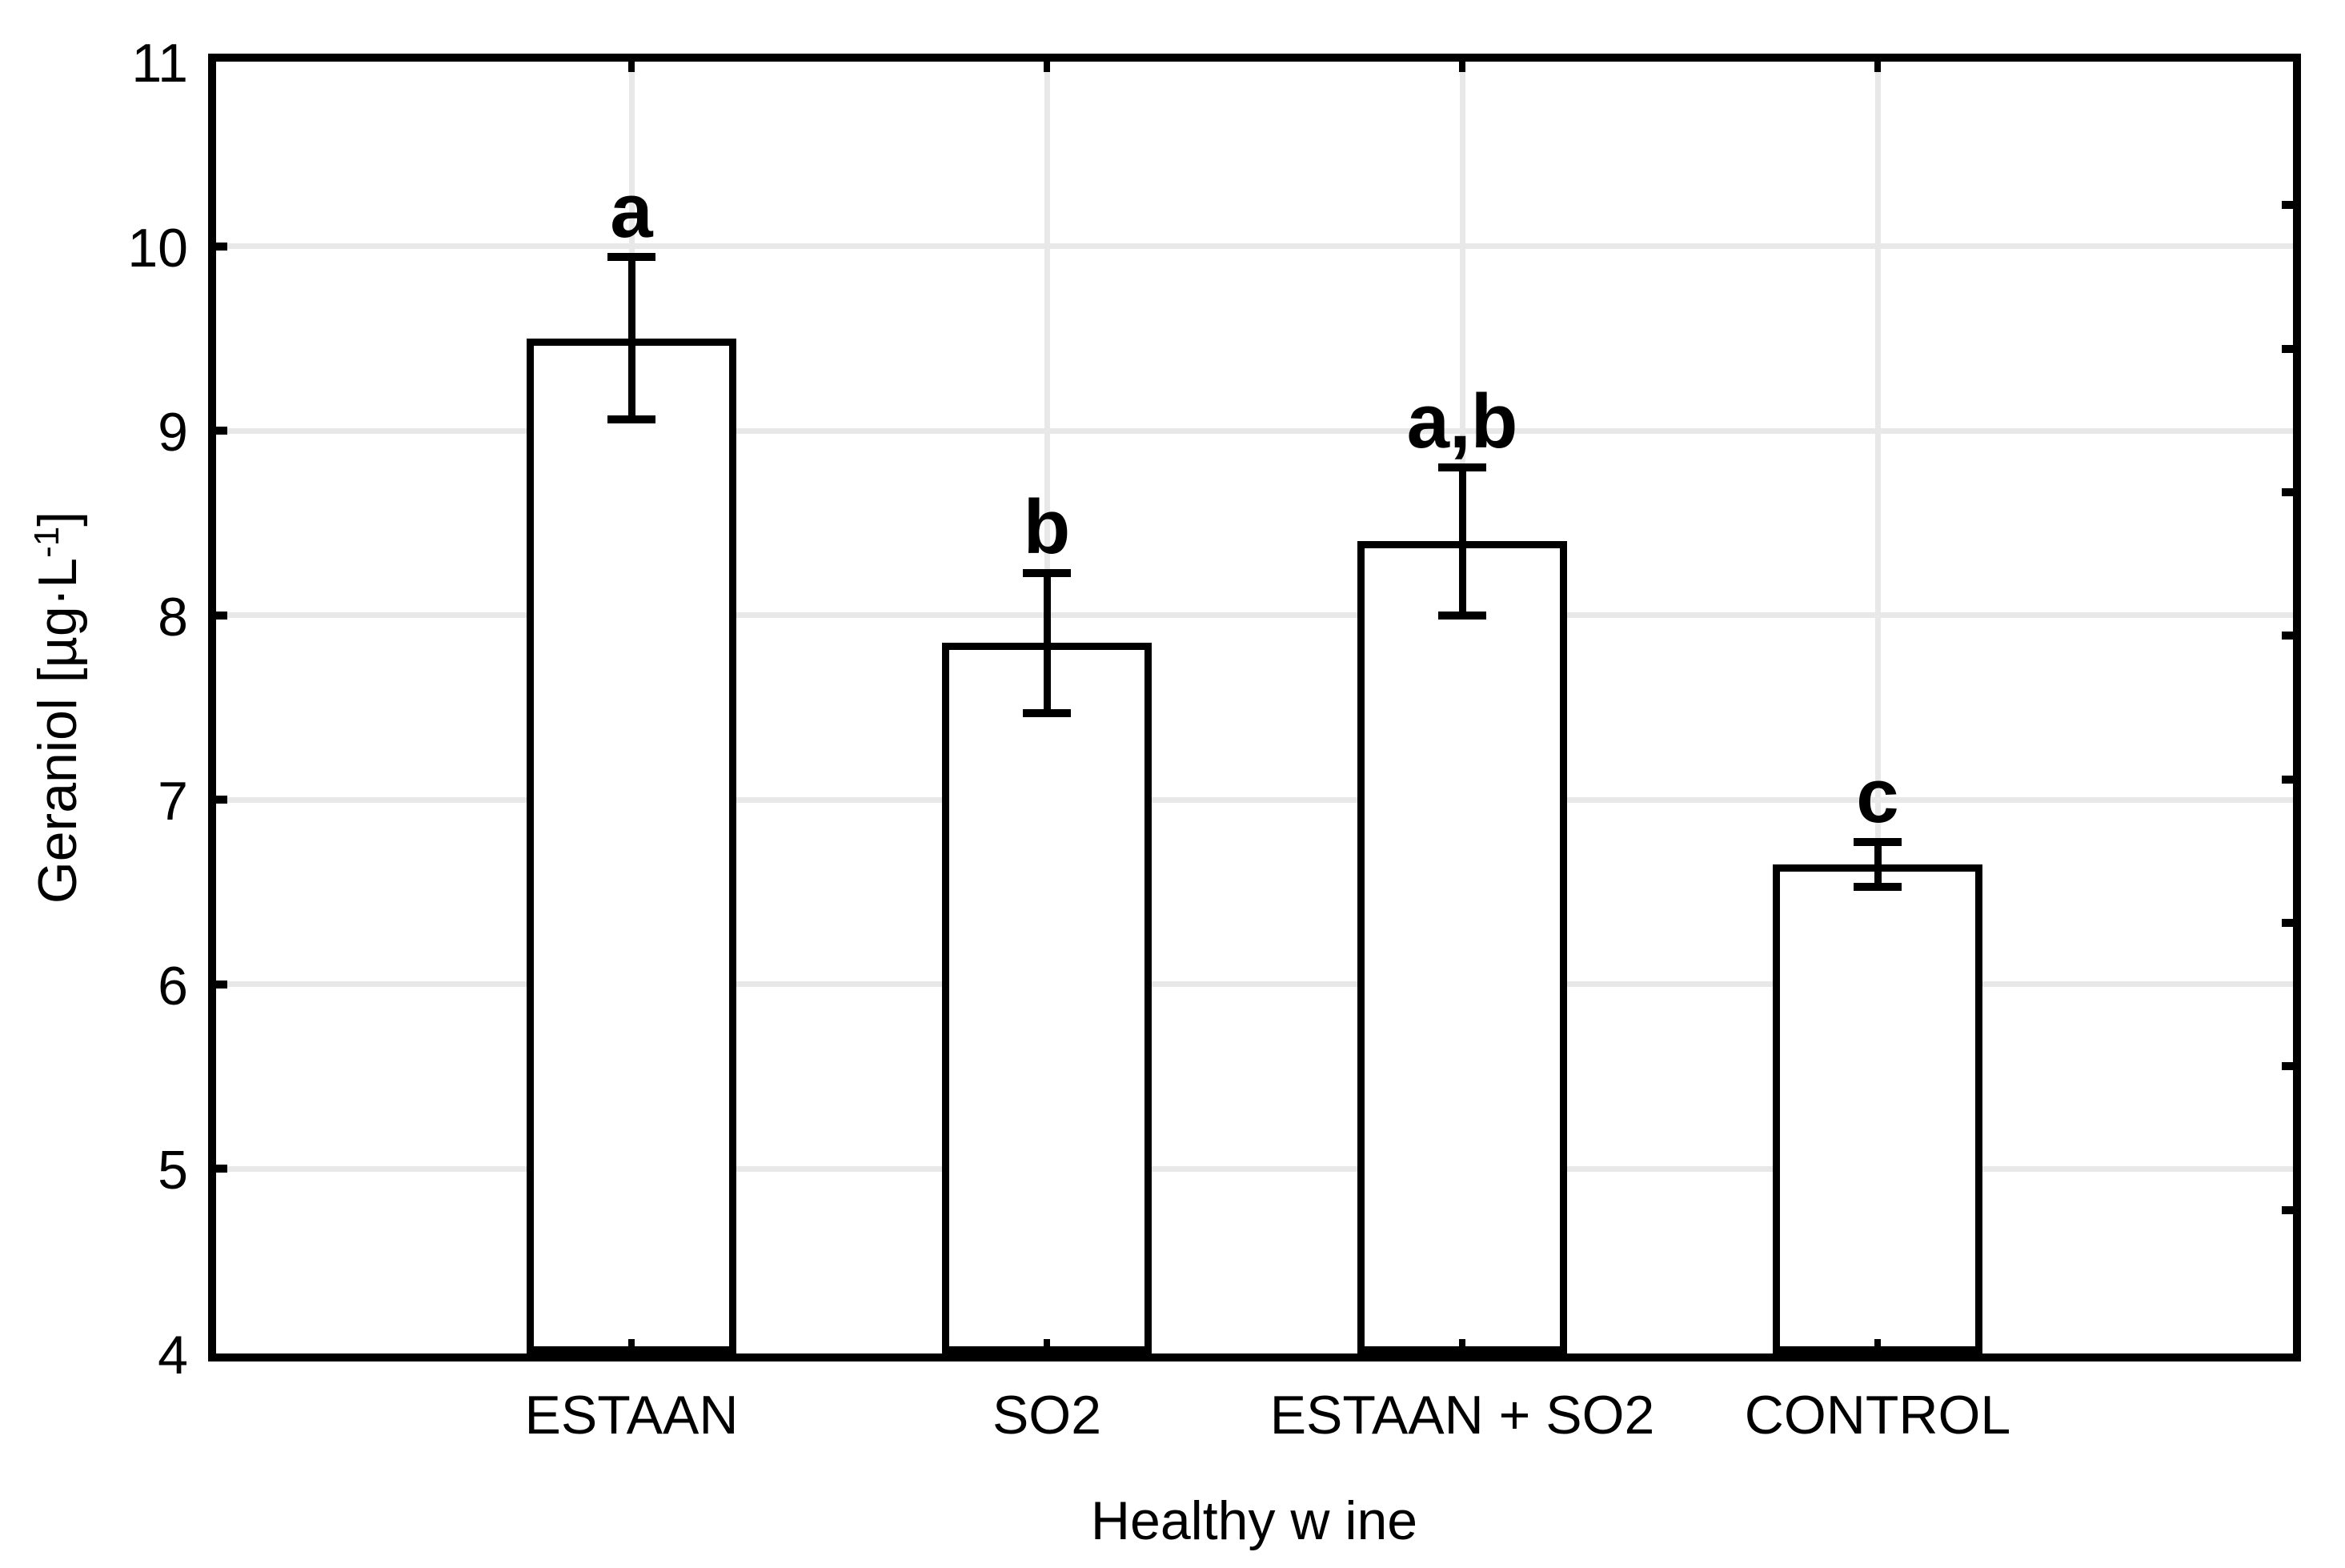 The height and width of the screenshot is (1568, 2345). I want to click on x-axis-title: Healthy w ine, so click(1254, 1520).